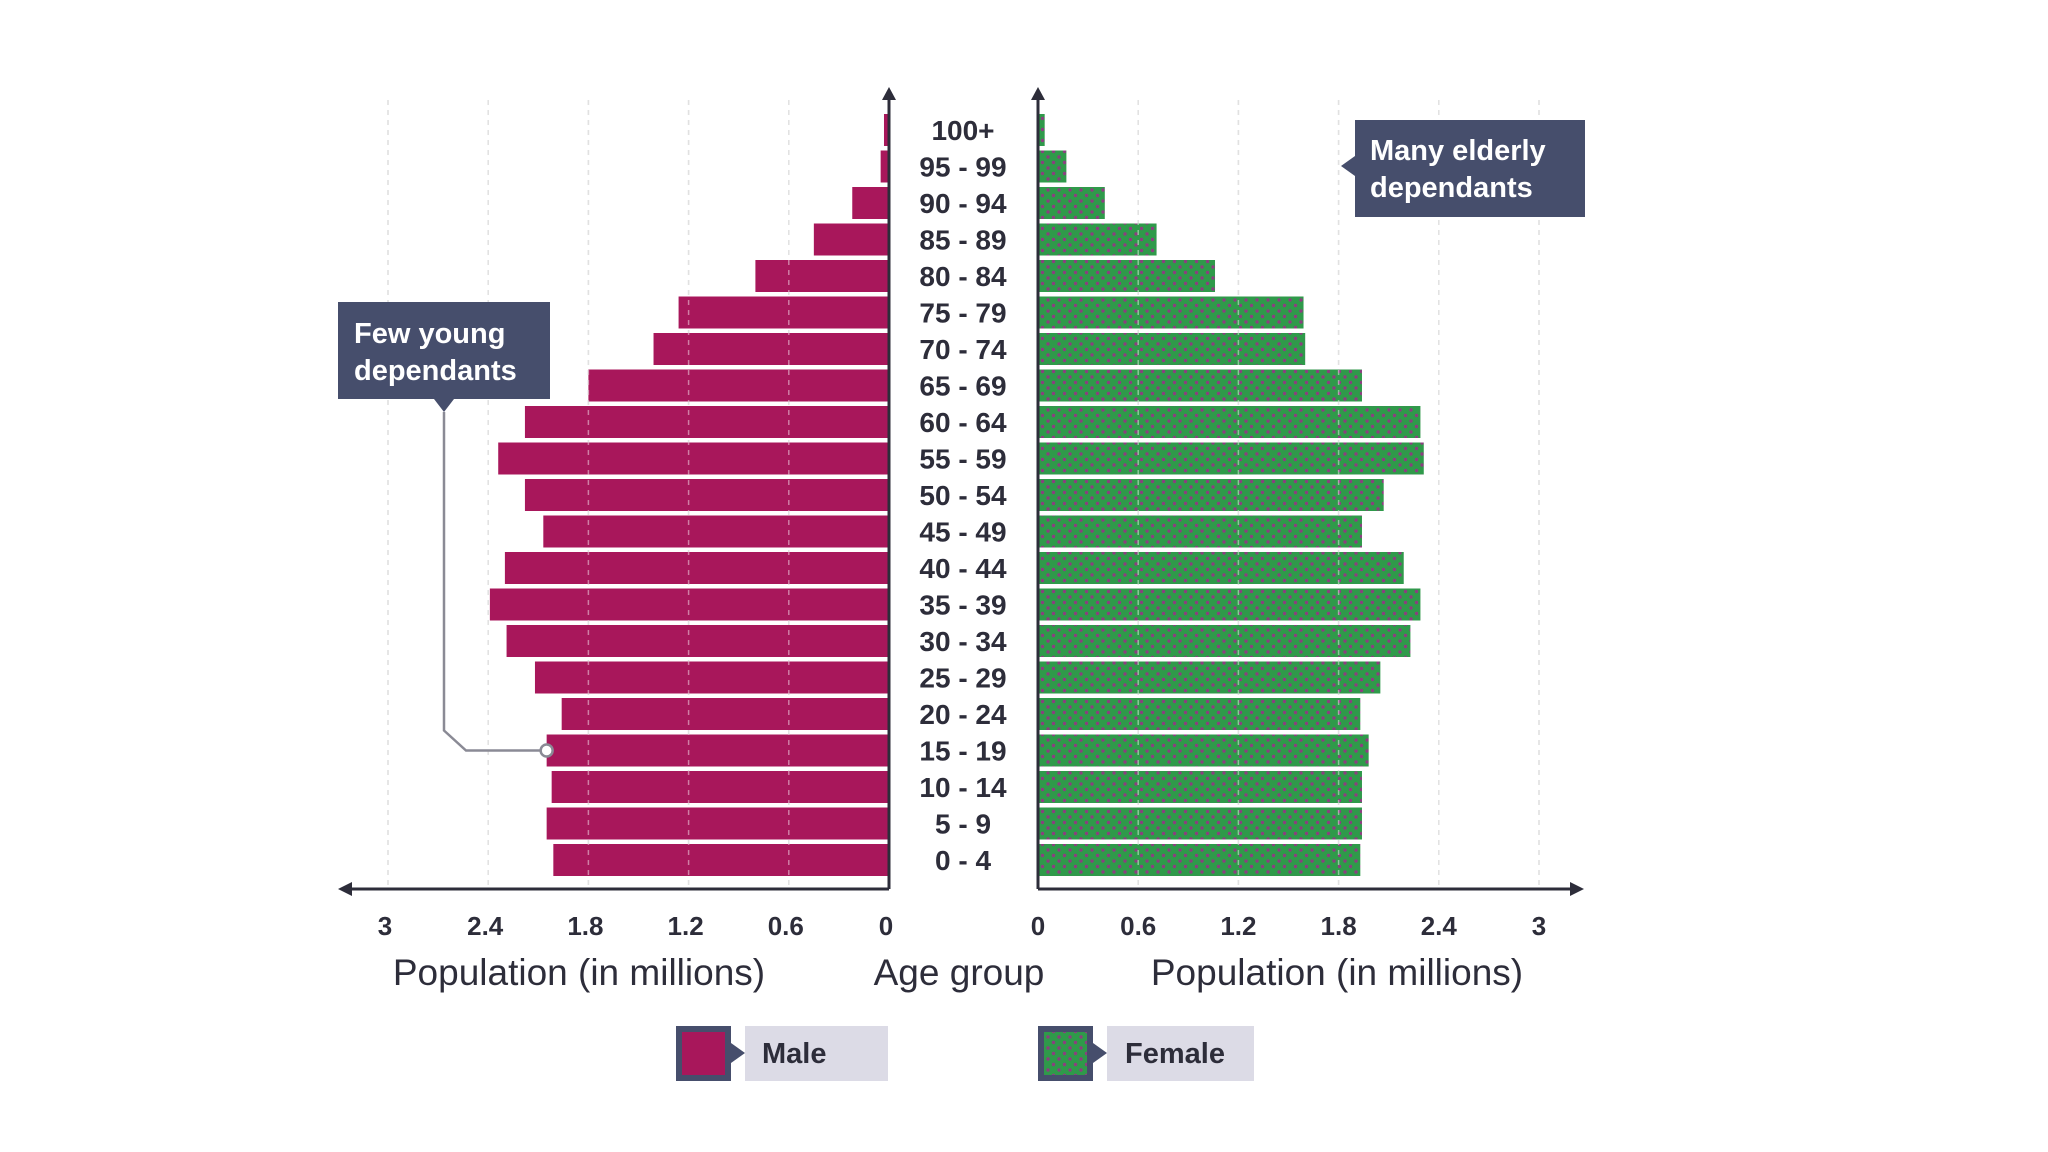  Describe the element at coordinates (585, 926) in the screenshot. I see `male-x-tick-label: 1.8` at that location.